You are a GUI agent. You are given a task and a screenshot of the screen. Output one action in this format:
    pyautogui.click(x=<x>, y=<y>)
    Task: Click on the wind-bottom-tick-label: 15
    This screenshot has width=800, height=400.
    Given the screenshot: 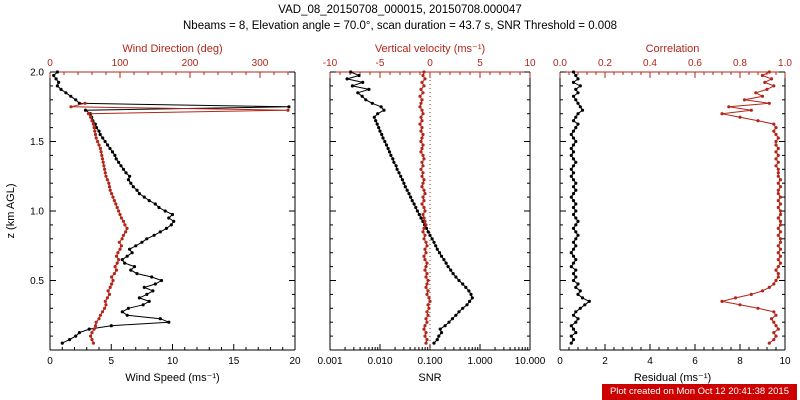 What is the action you would take?
    pyautogui.click(x=234, y=361)
    